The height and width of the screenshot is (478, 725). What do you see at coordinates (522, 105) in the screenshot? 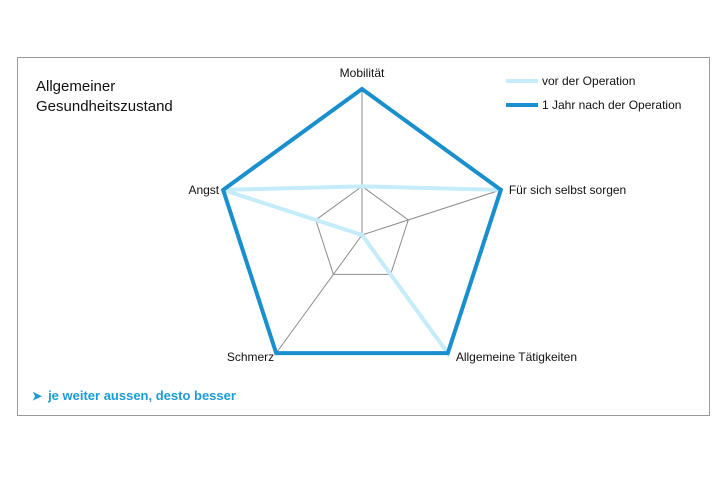
I see `legend-swatch-after` at bounding box center [522, 105].